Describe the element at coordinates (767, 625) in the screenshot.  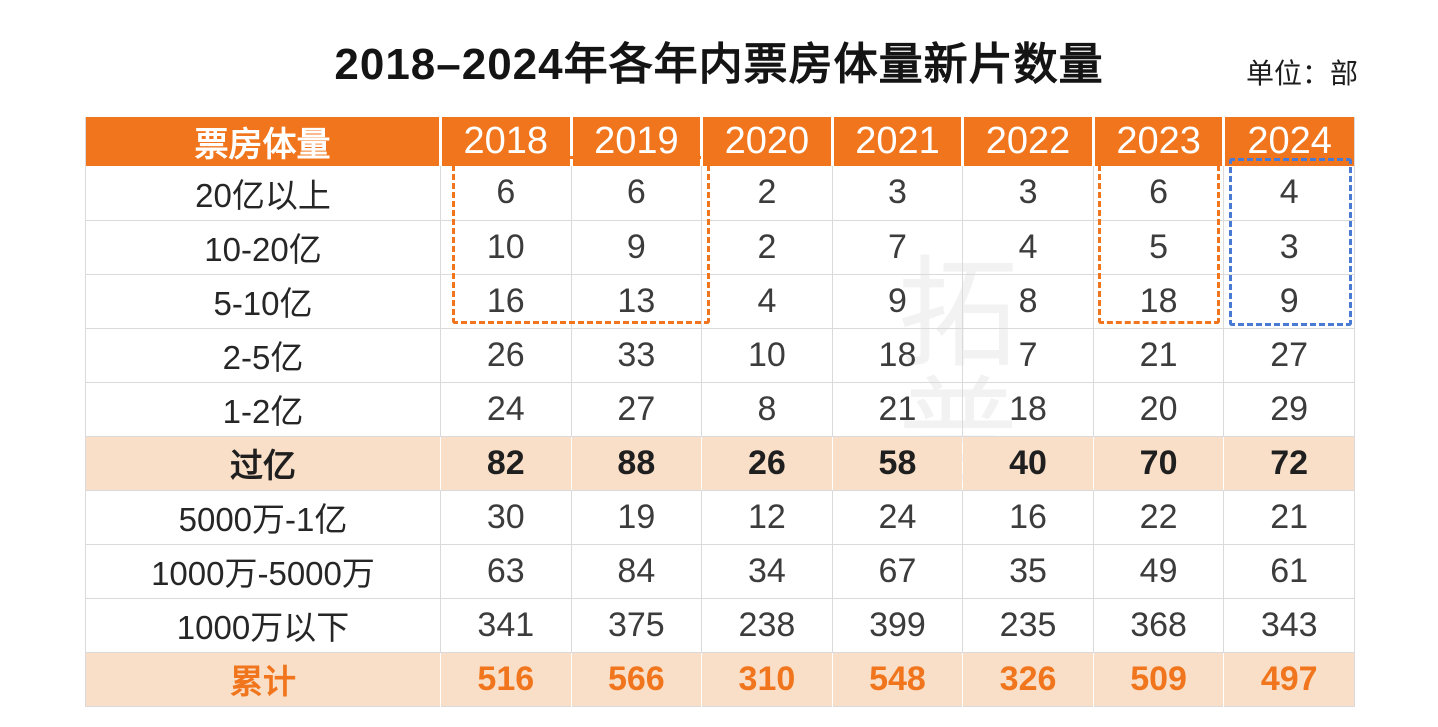
I see `data-cell: 238` at that location.